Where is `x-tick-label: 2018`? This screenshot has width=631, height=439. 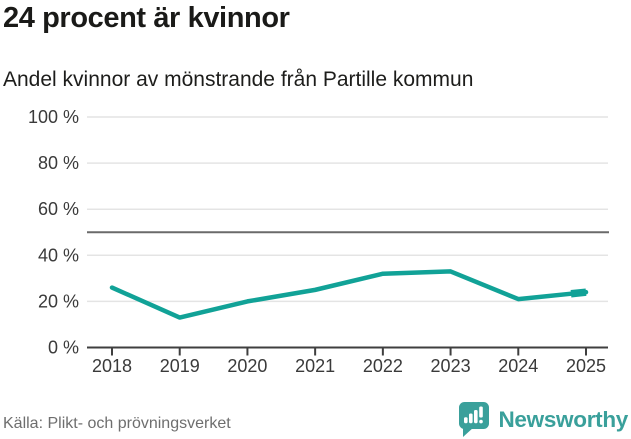 x-tick-label: 2018 is located at coordinates (112, 366).